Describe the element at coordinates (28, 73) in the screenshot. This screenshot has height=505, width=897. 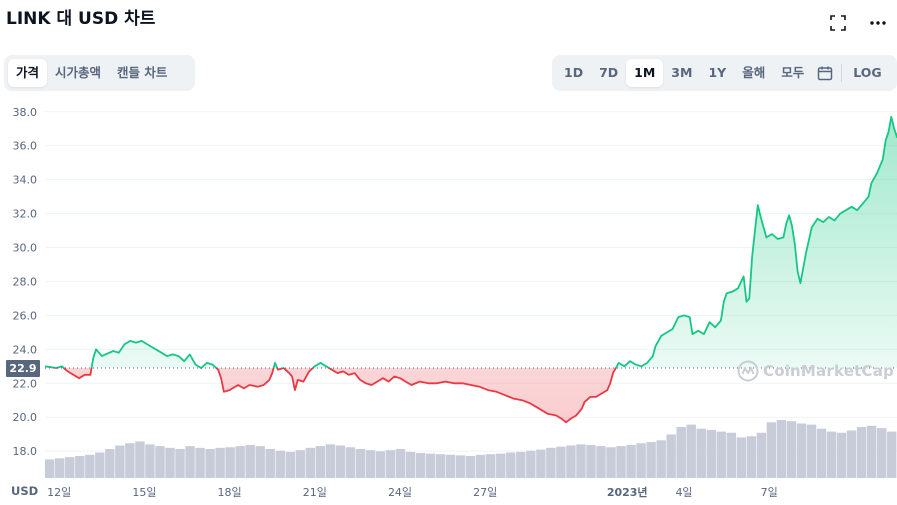
I see `tab-price: 가격` at that location.